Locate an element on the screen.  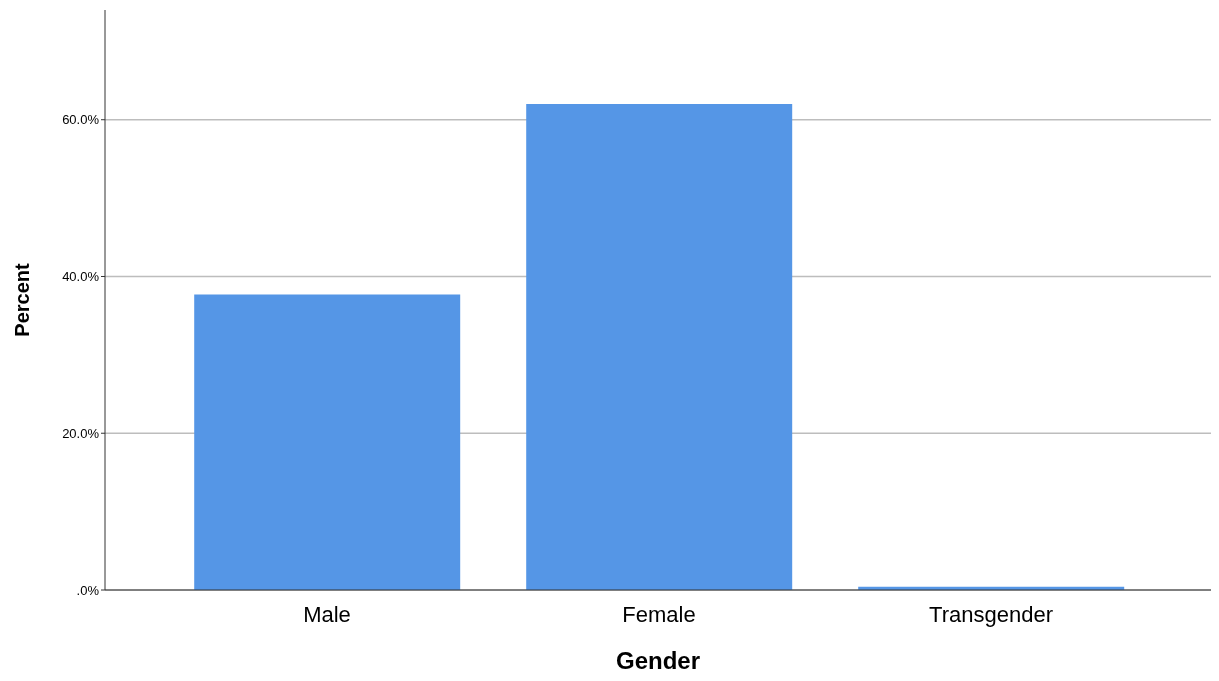
x-tick-label: Female is located at coordinates (659, 614).